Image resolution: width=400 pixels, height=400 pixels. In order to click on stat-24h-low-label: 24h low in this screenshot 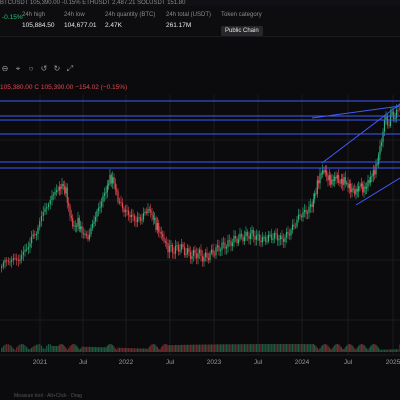, I will do `click(74, 15)`.